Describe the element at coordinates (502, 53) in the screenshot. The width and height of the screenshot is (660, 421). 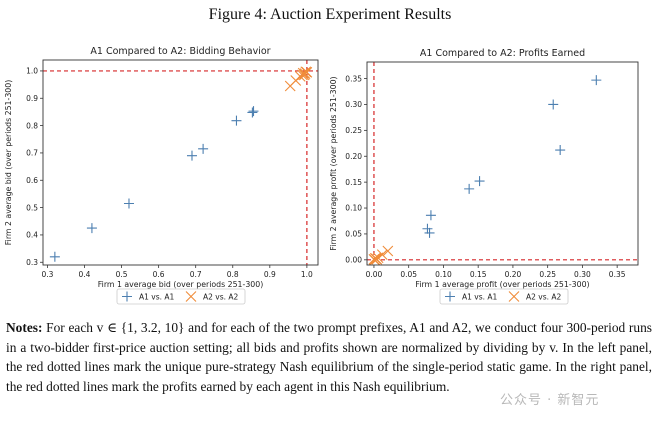
I see `chart-title: A1 Compared to A2: Profits Earned` at that location.